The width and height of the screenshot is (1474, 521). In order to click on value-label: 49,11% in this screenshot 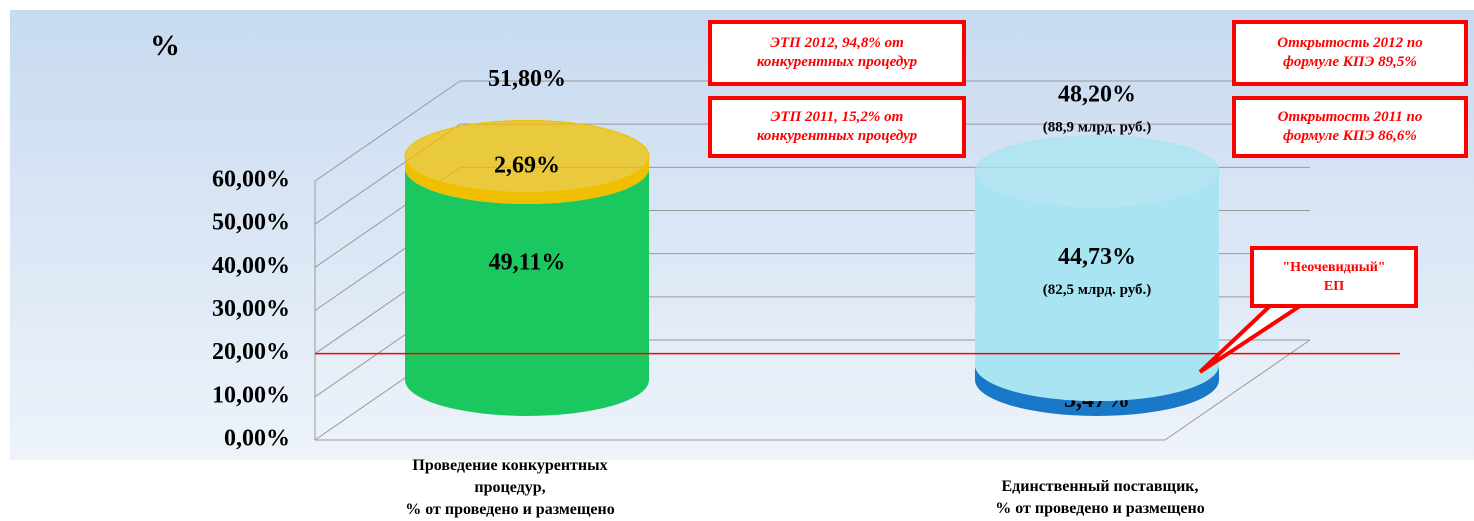, I will do `click(527, 263)`.